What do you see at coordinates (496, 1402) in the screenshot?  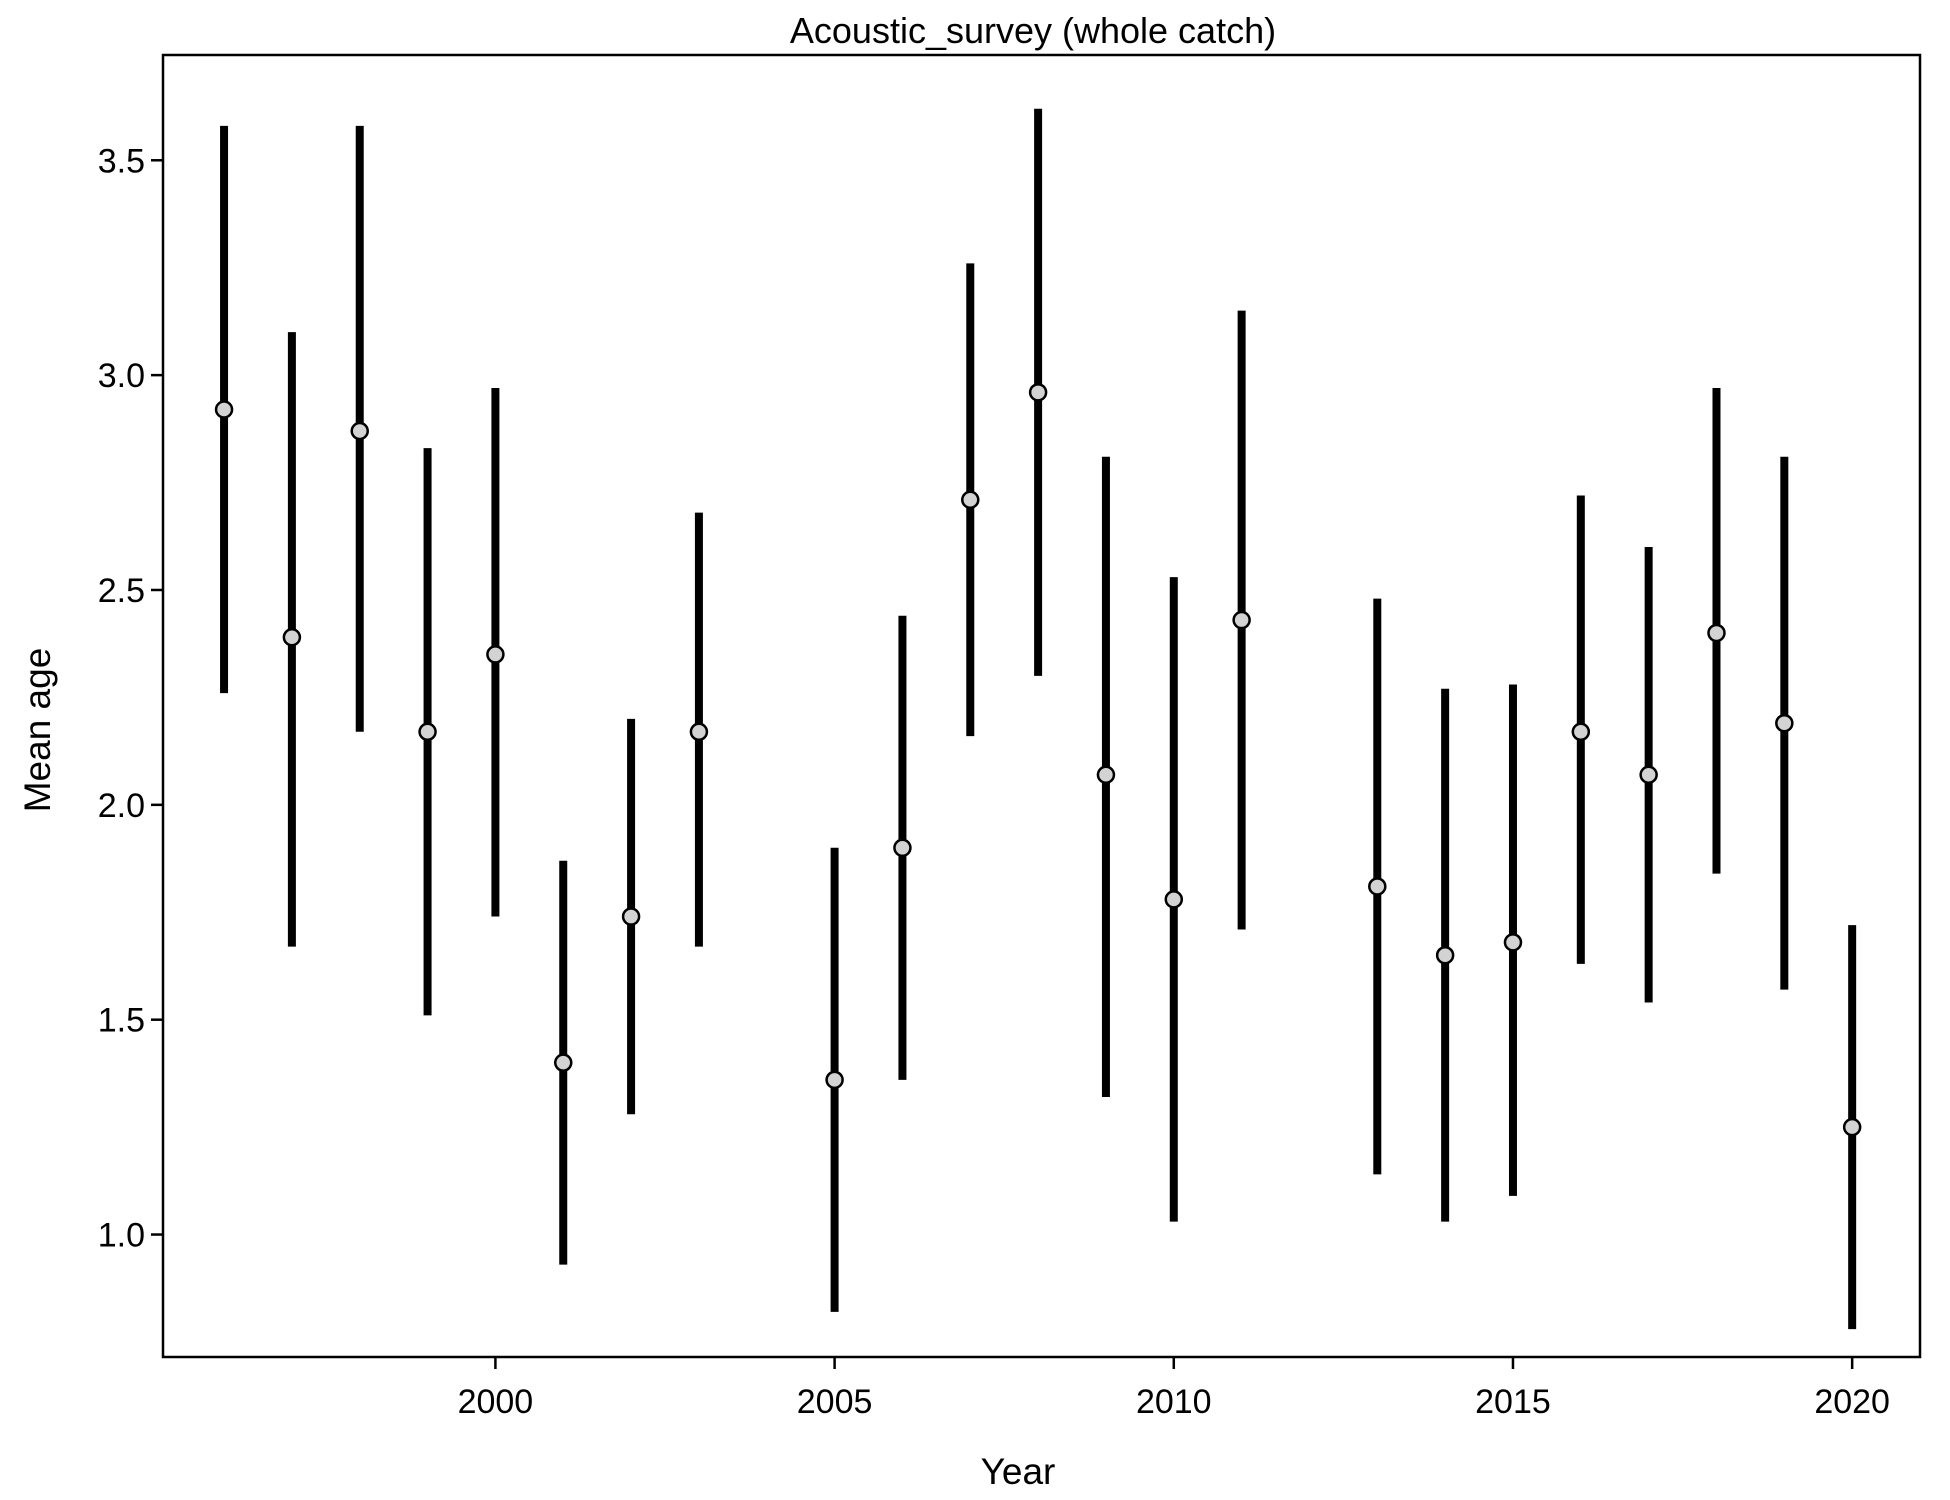 I see `x-tick-label: 2000` at bounding box center [496, 1402].